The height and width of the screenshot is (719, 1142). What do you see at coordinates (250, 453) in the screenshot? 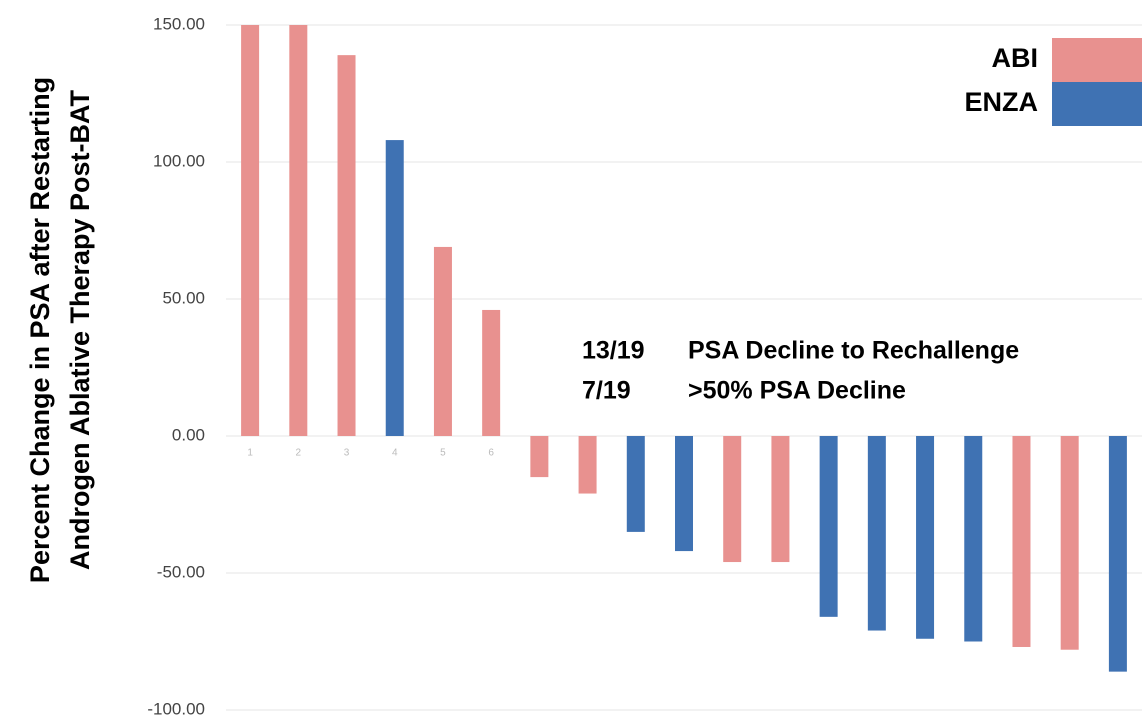
I see `x-tick-label: 1` at bounding box center [250, 453].